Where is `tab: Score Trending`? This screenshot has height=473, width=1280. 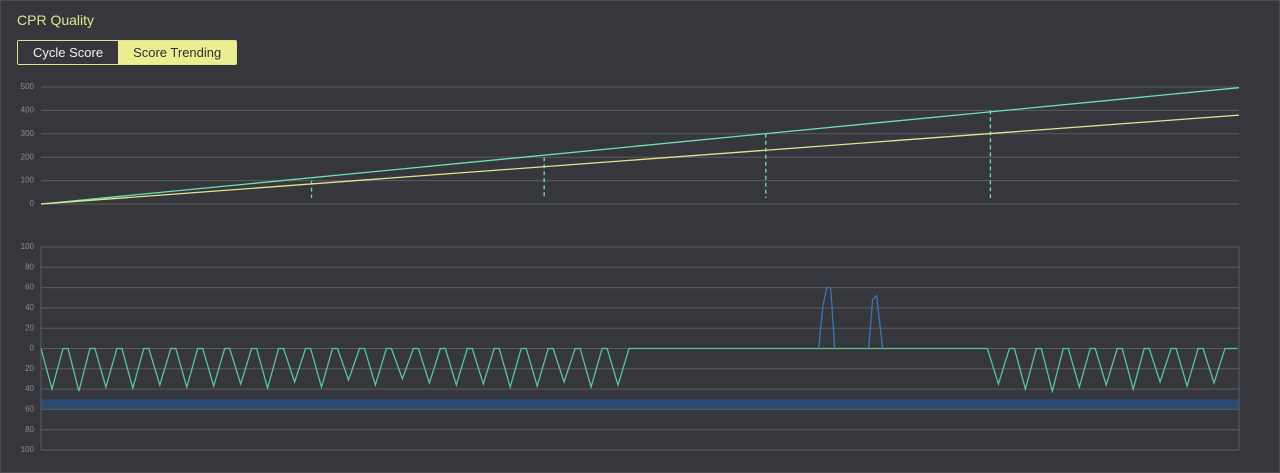
tab: Score Trending is located at coordinates (177, 52).